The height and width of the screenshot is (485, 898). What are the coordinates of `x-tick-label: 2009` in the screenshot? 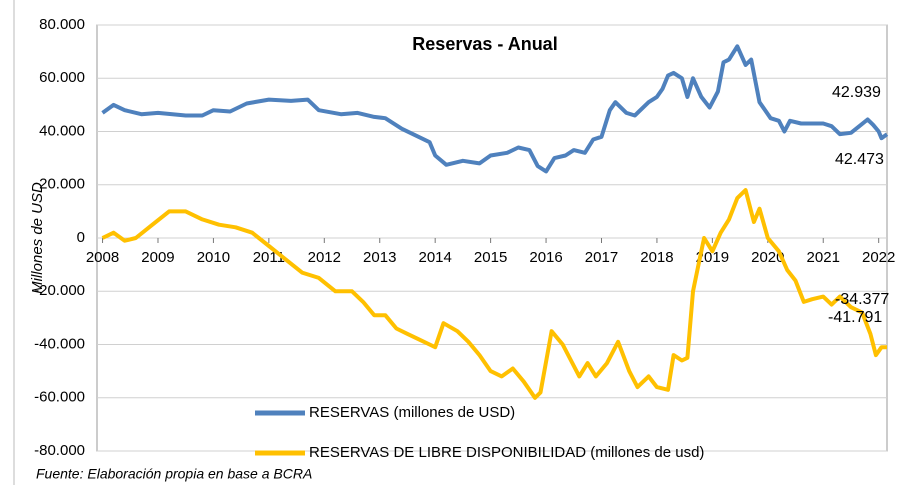 It's located at (157, 257).